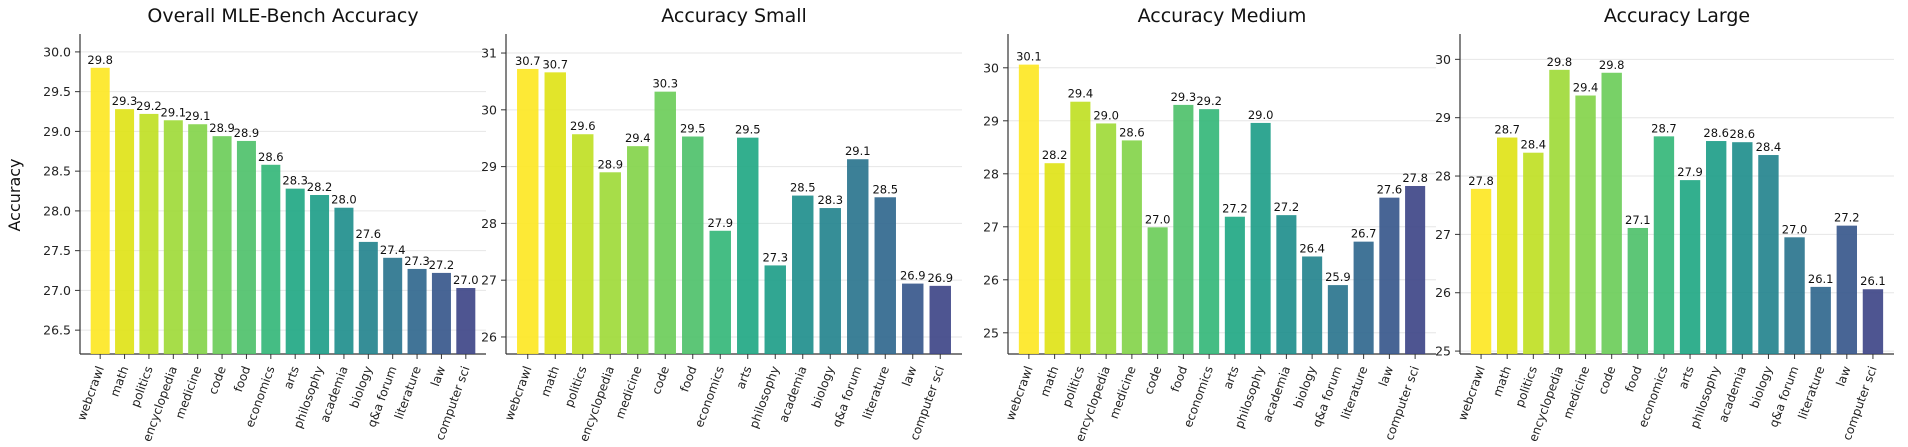 The width and height of the screenshot is (1908, 447). What do you see at coordinates (1443, 351) in the screenshot?
I see `y-tick-label: 25` at bounding box center [1443, 351].